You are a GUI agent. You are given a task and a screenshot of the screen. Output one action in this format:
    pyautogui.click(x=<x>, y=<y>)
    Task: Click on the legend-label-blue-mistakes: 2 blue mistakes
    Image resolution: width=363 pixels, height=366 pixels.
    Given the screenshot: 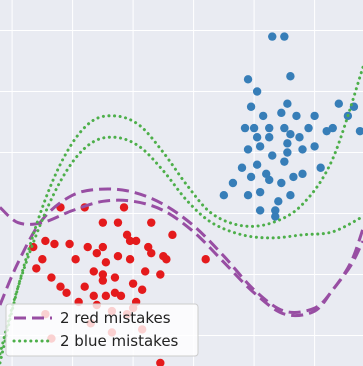 What is the action you would take?
    pyautogui.click(x=119, y=341)
    